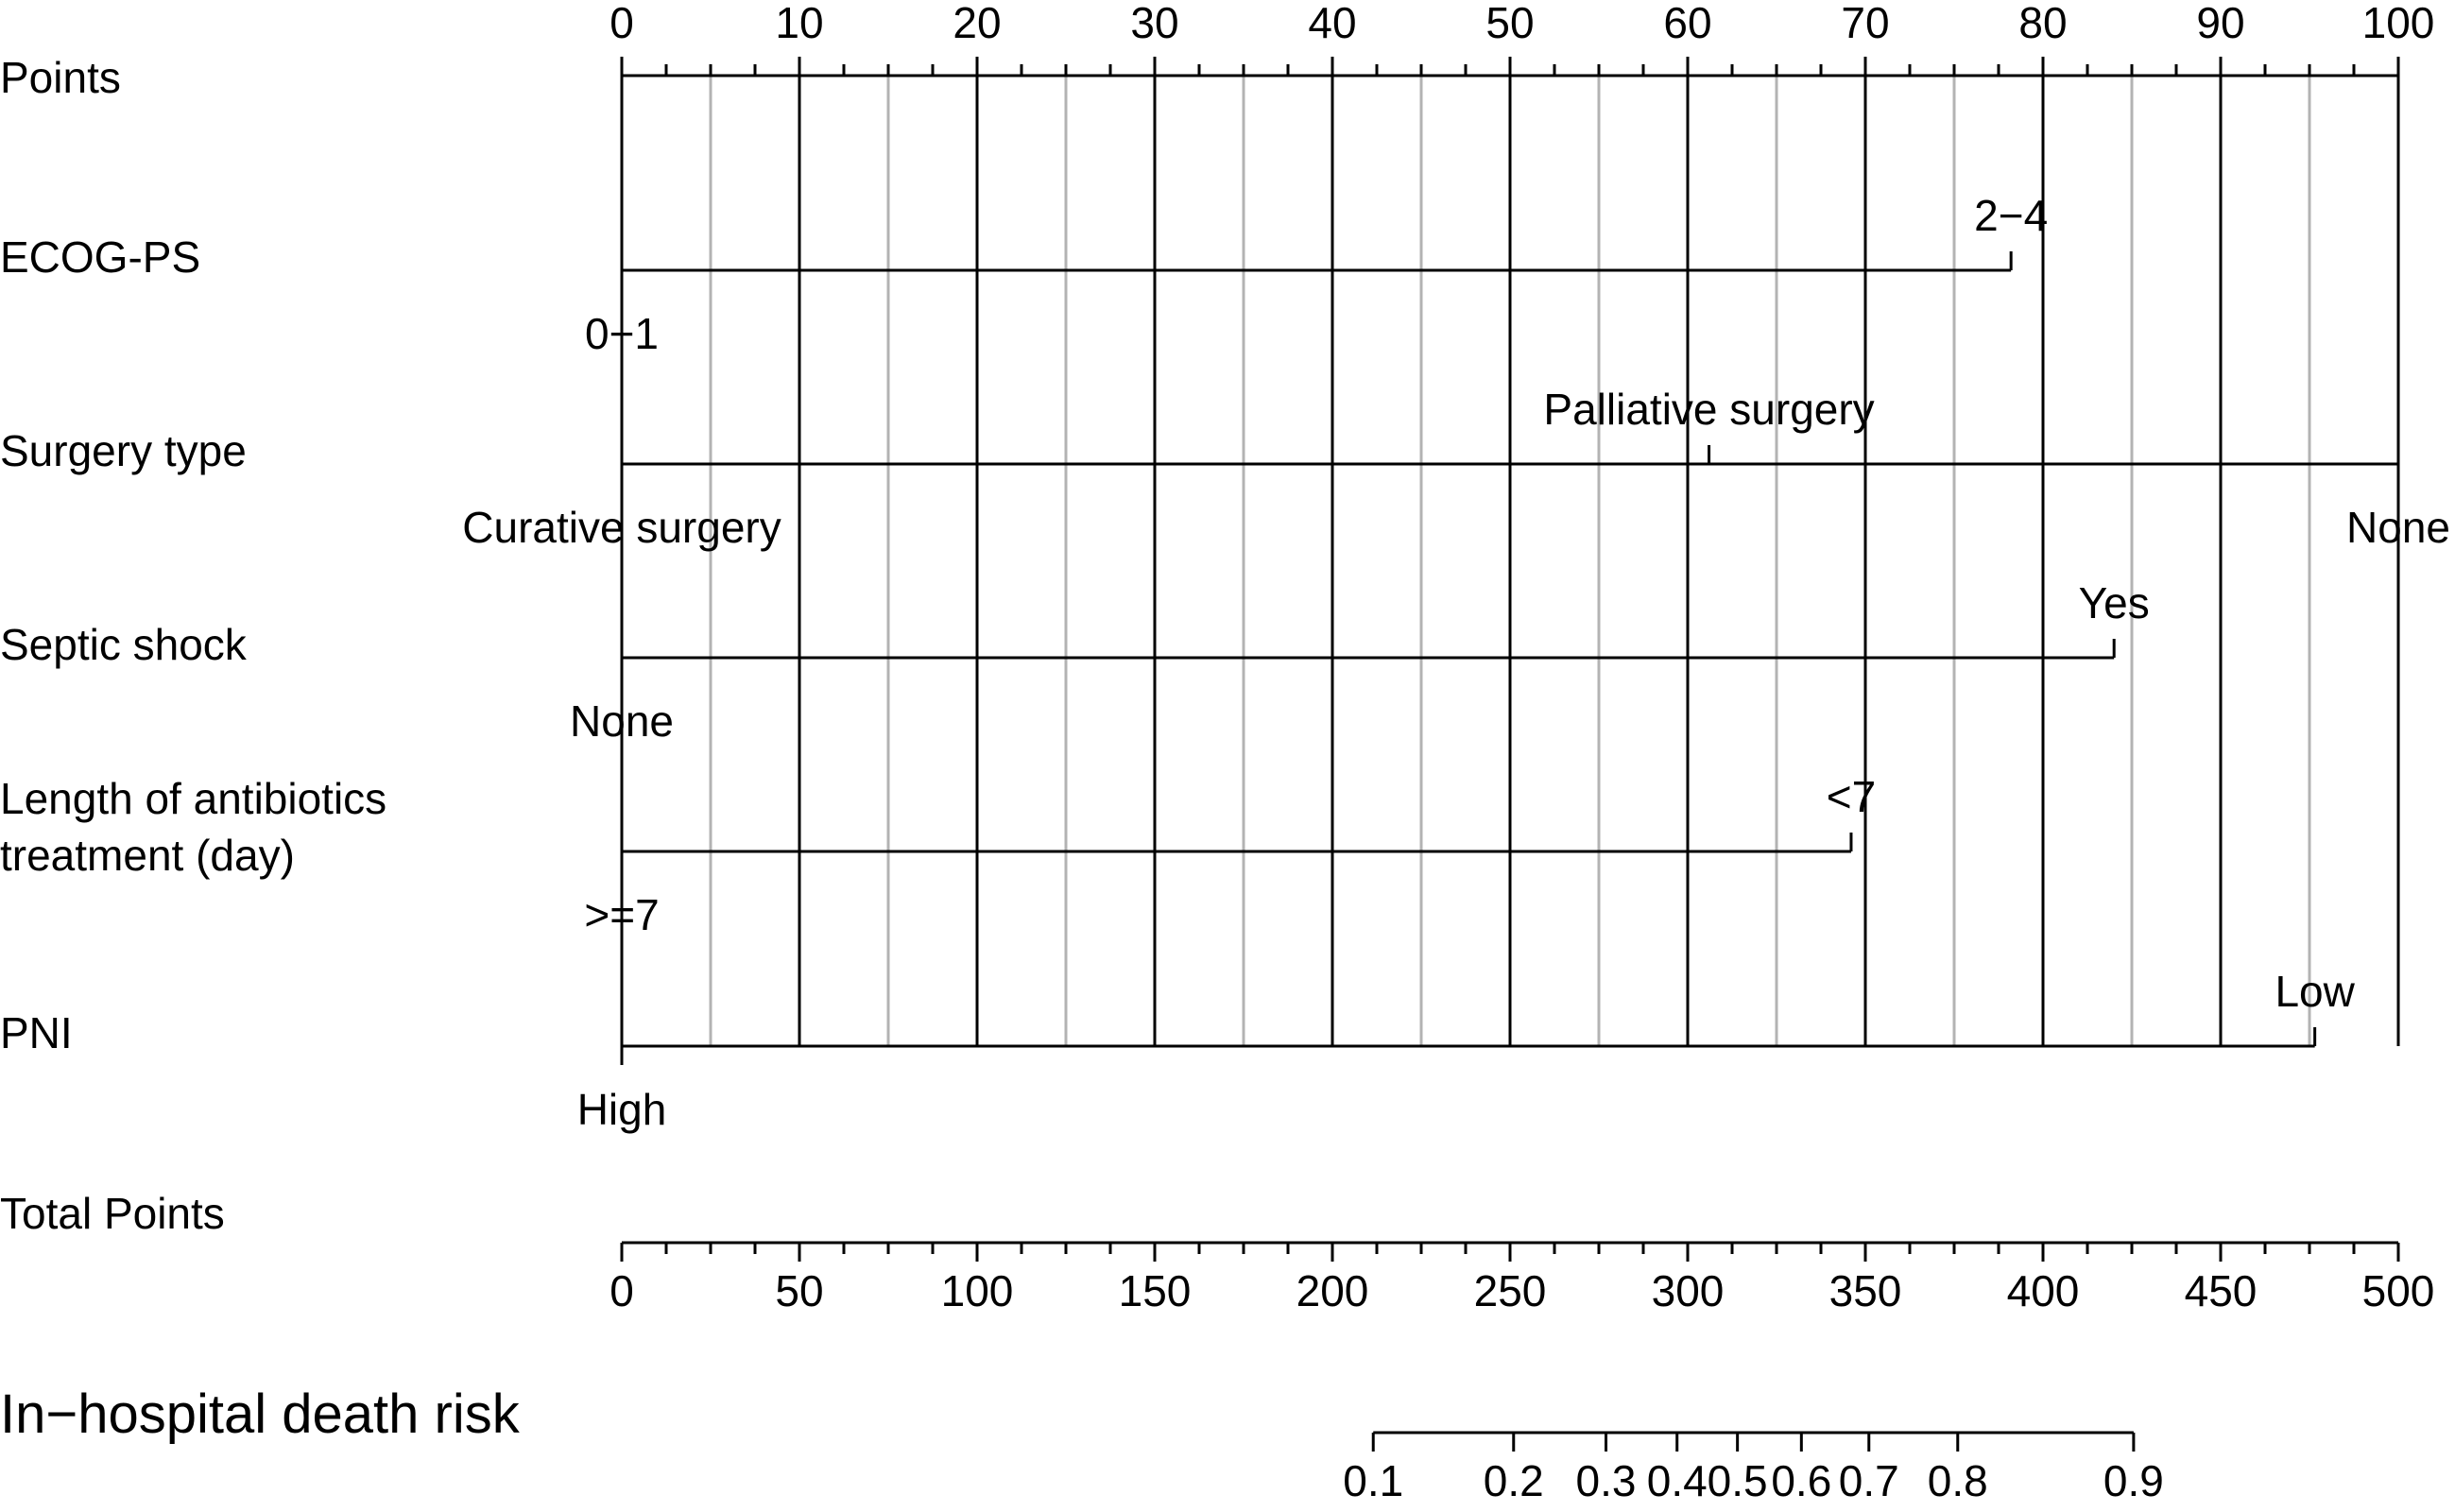  I want to click on risk-tick-label: 0.6, so click(1801, 1480).